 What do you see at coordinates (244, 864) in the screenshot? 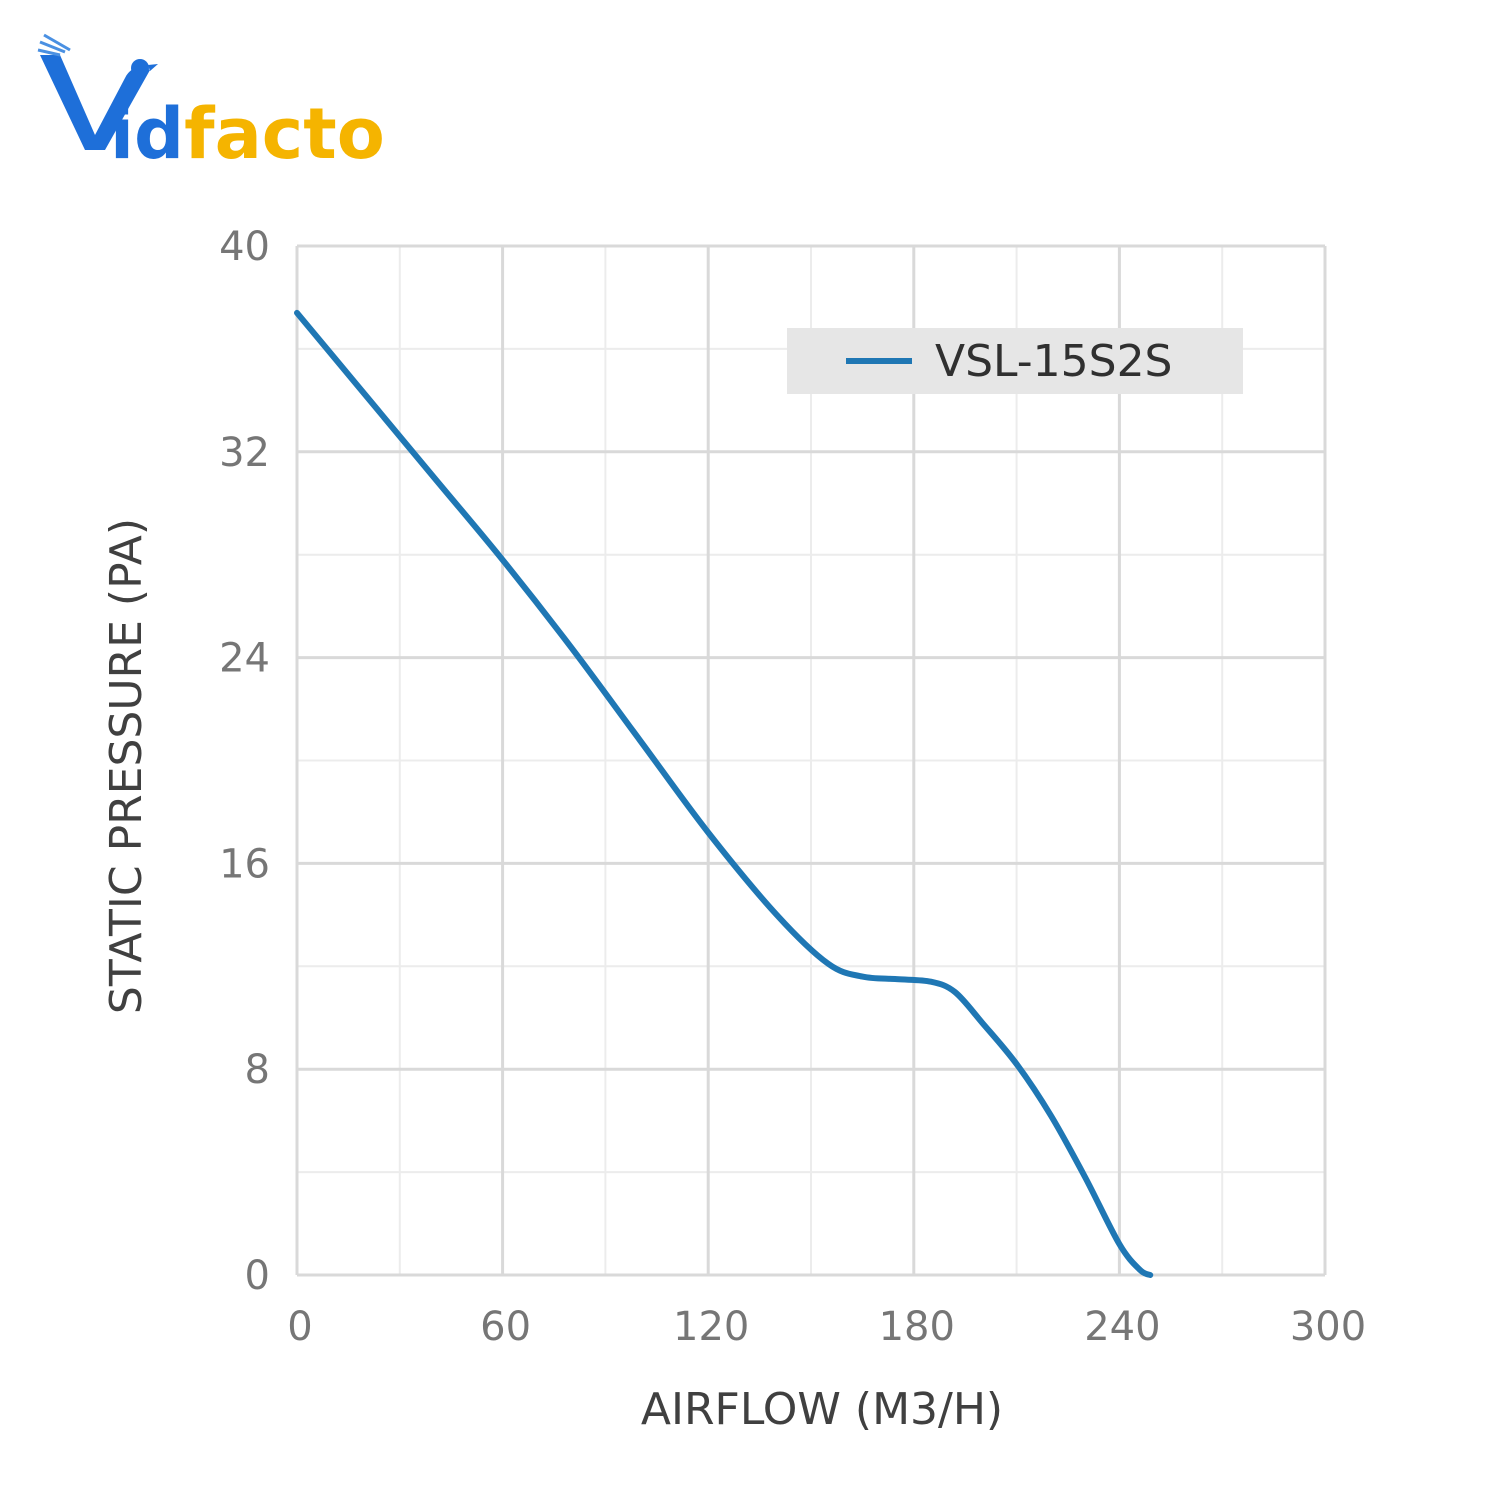
I see `y-tick-label: 16` at bounding box center [244, 864].